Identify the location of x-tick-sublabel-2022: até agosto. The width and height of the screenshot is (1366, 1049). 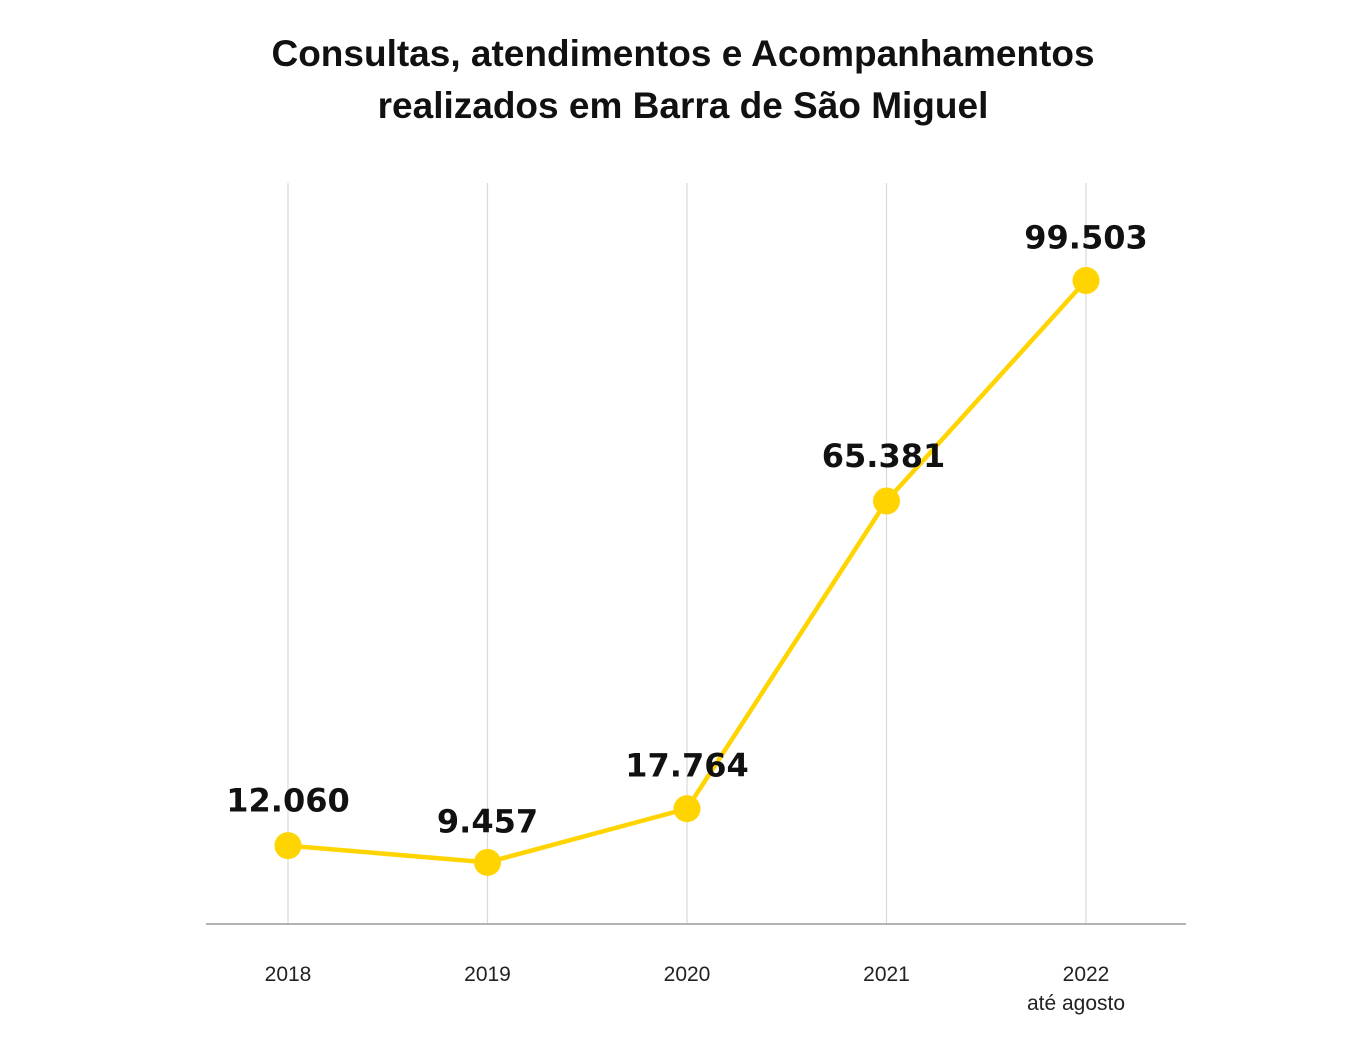
(1076, 1003).